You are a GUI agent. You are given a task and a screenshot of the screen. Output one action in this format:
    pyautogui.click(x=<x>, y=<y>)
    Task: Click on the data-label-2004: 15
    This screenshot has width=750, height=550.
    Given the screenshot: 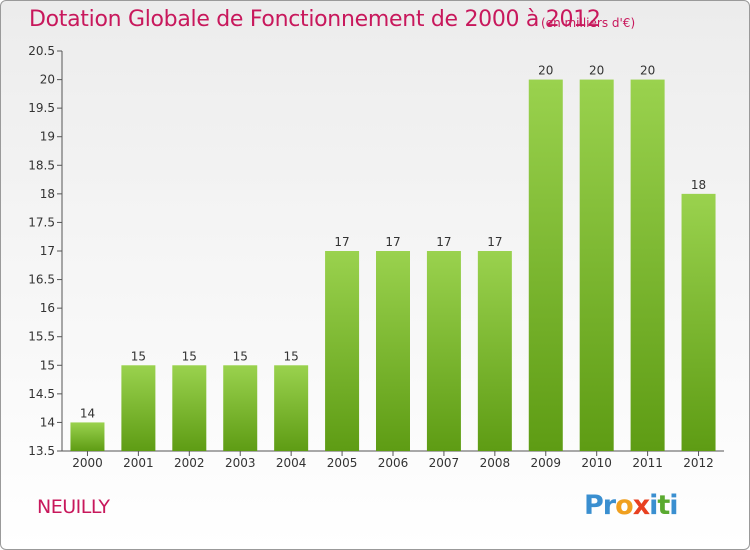 What is the action you would take?
    pyautogui.click(x=291, y=356)
    